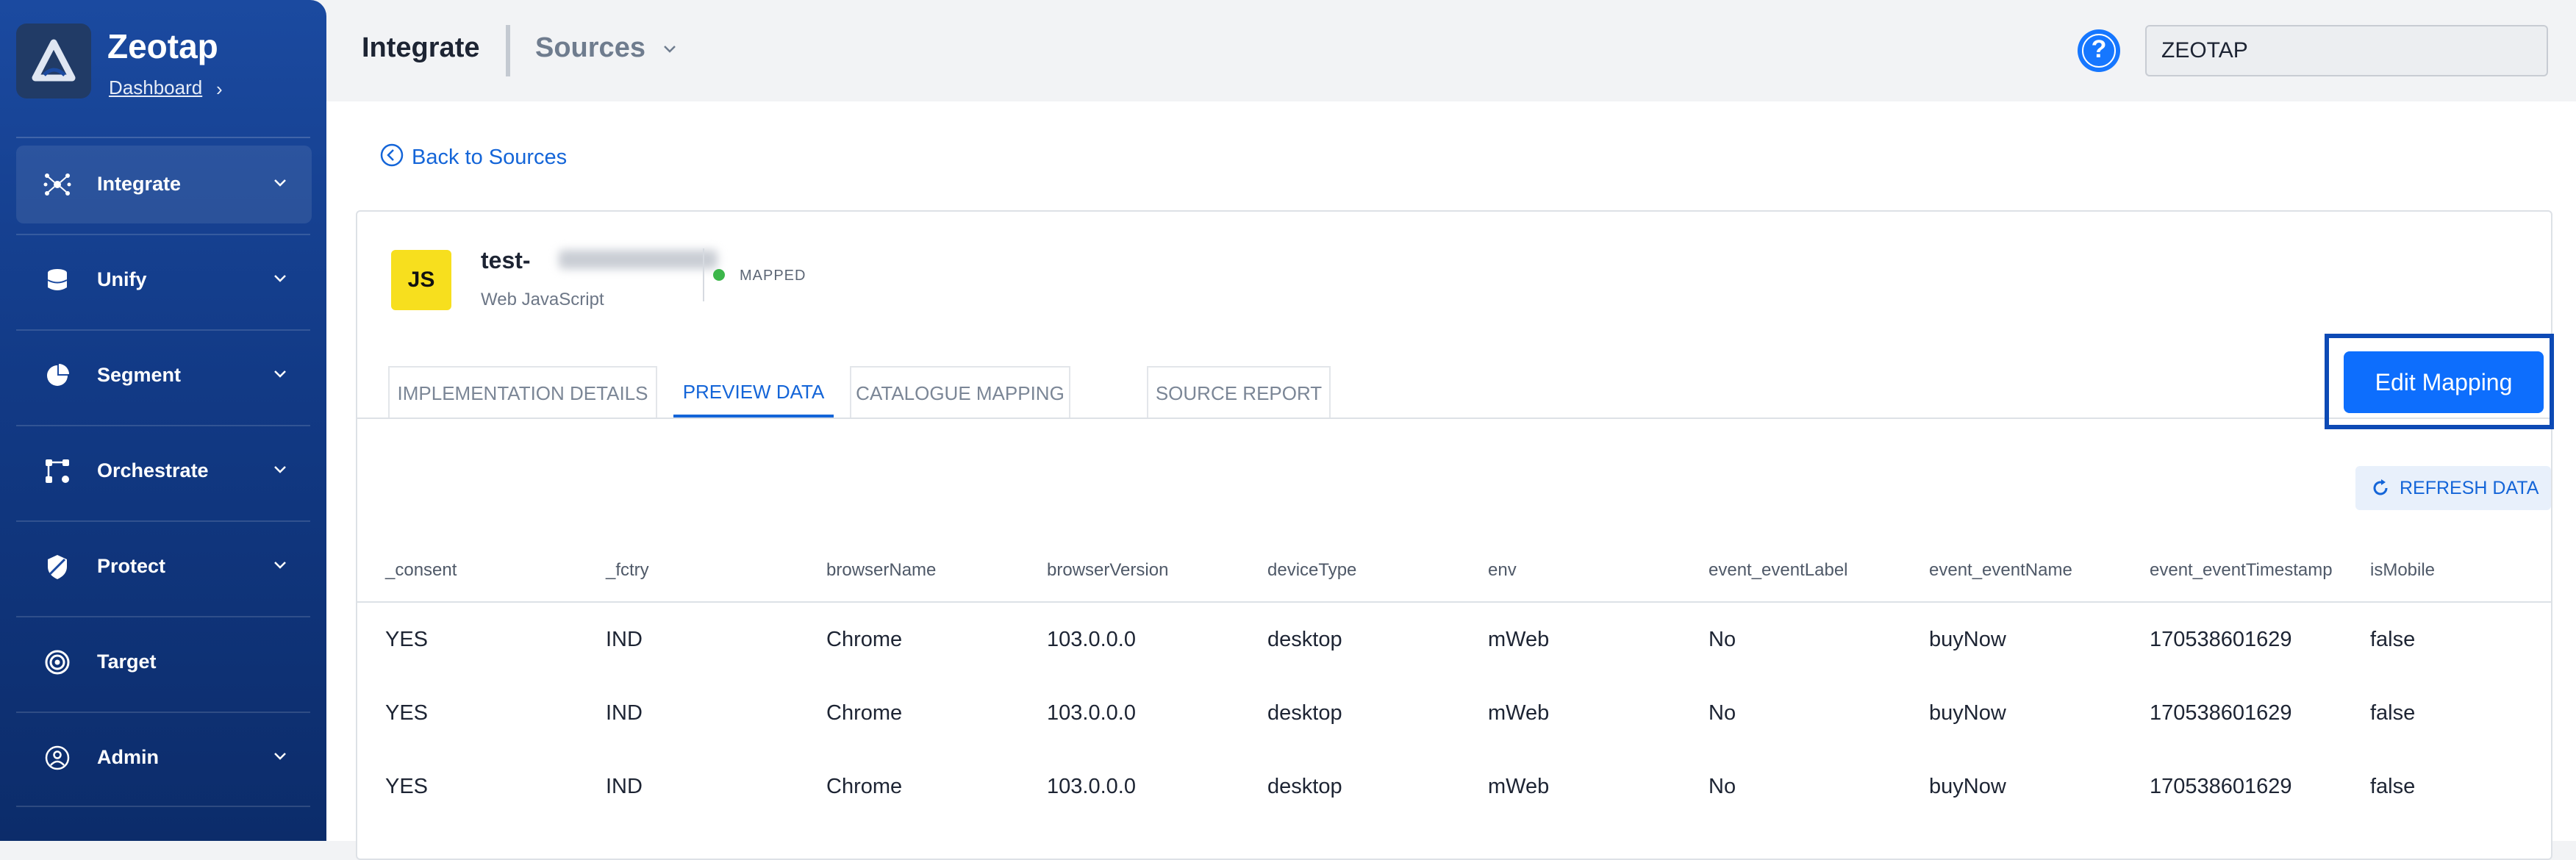  I want to click on organization-field, so click(2346, 50).